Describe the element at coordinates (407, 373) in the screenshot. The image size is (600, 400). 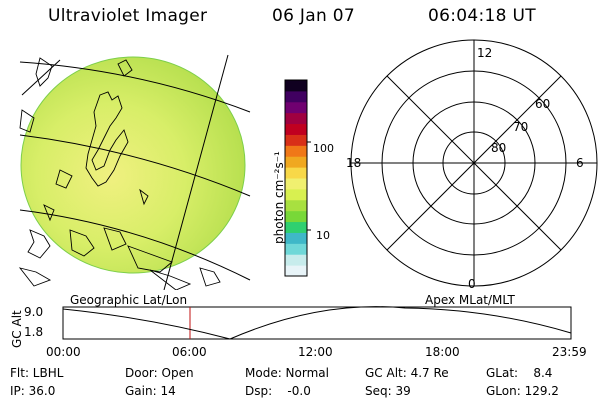
I see `gc-altitude-info: GC Alt: 4.7 Re` at that location.